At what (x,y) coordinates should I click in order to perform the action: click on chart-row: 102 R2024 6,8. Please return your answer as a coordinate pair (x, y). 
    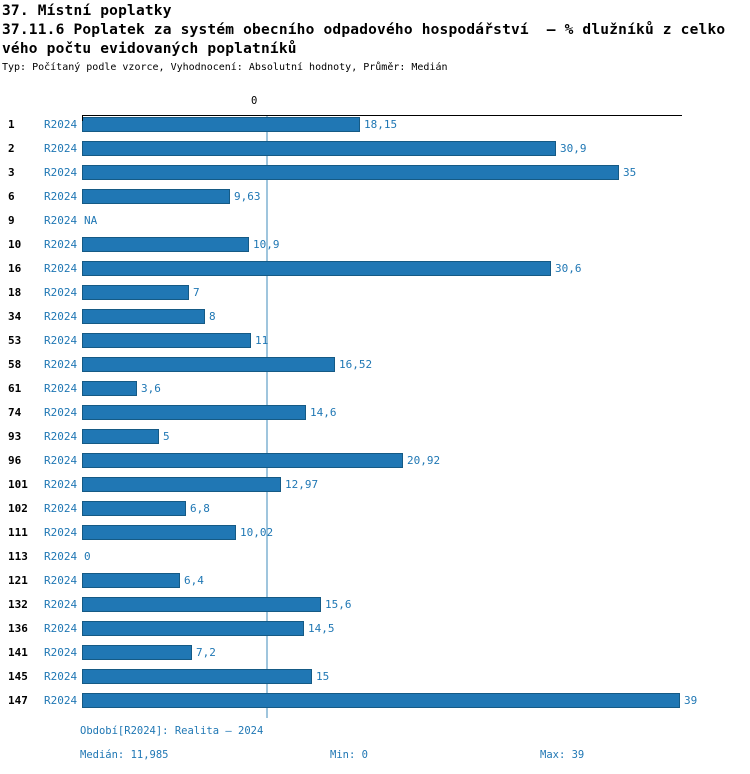
    Looking at the image, I should click on (375, 509).